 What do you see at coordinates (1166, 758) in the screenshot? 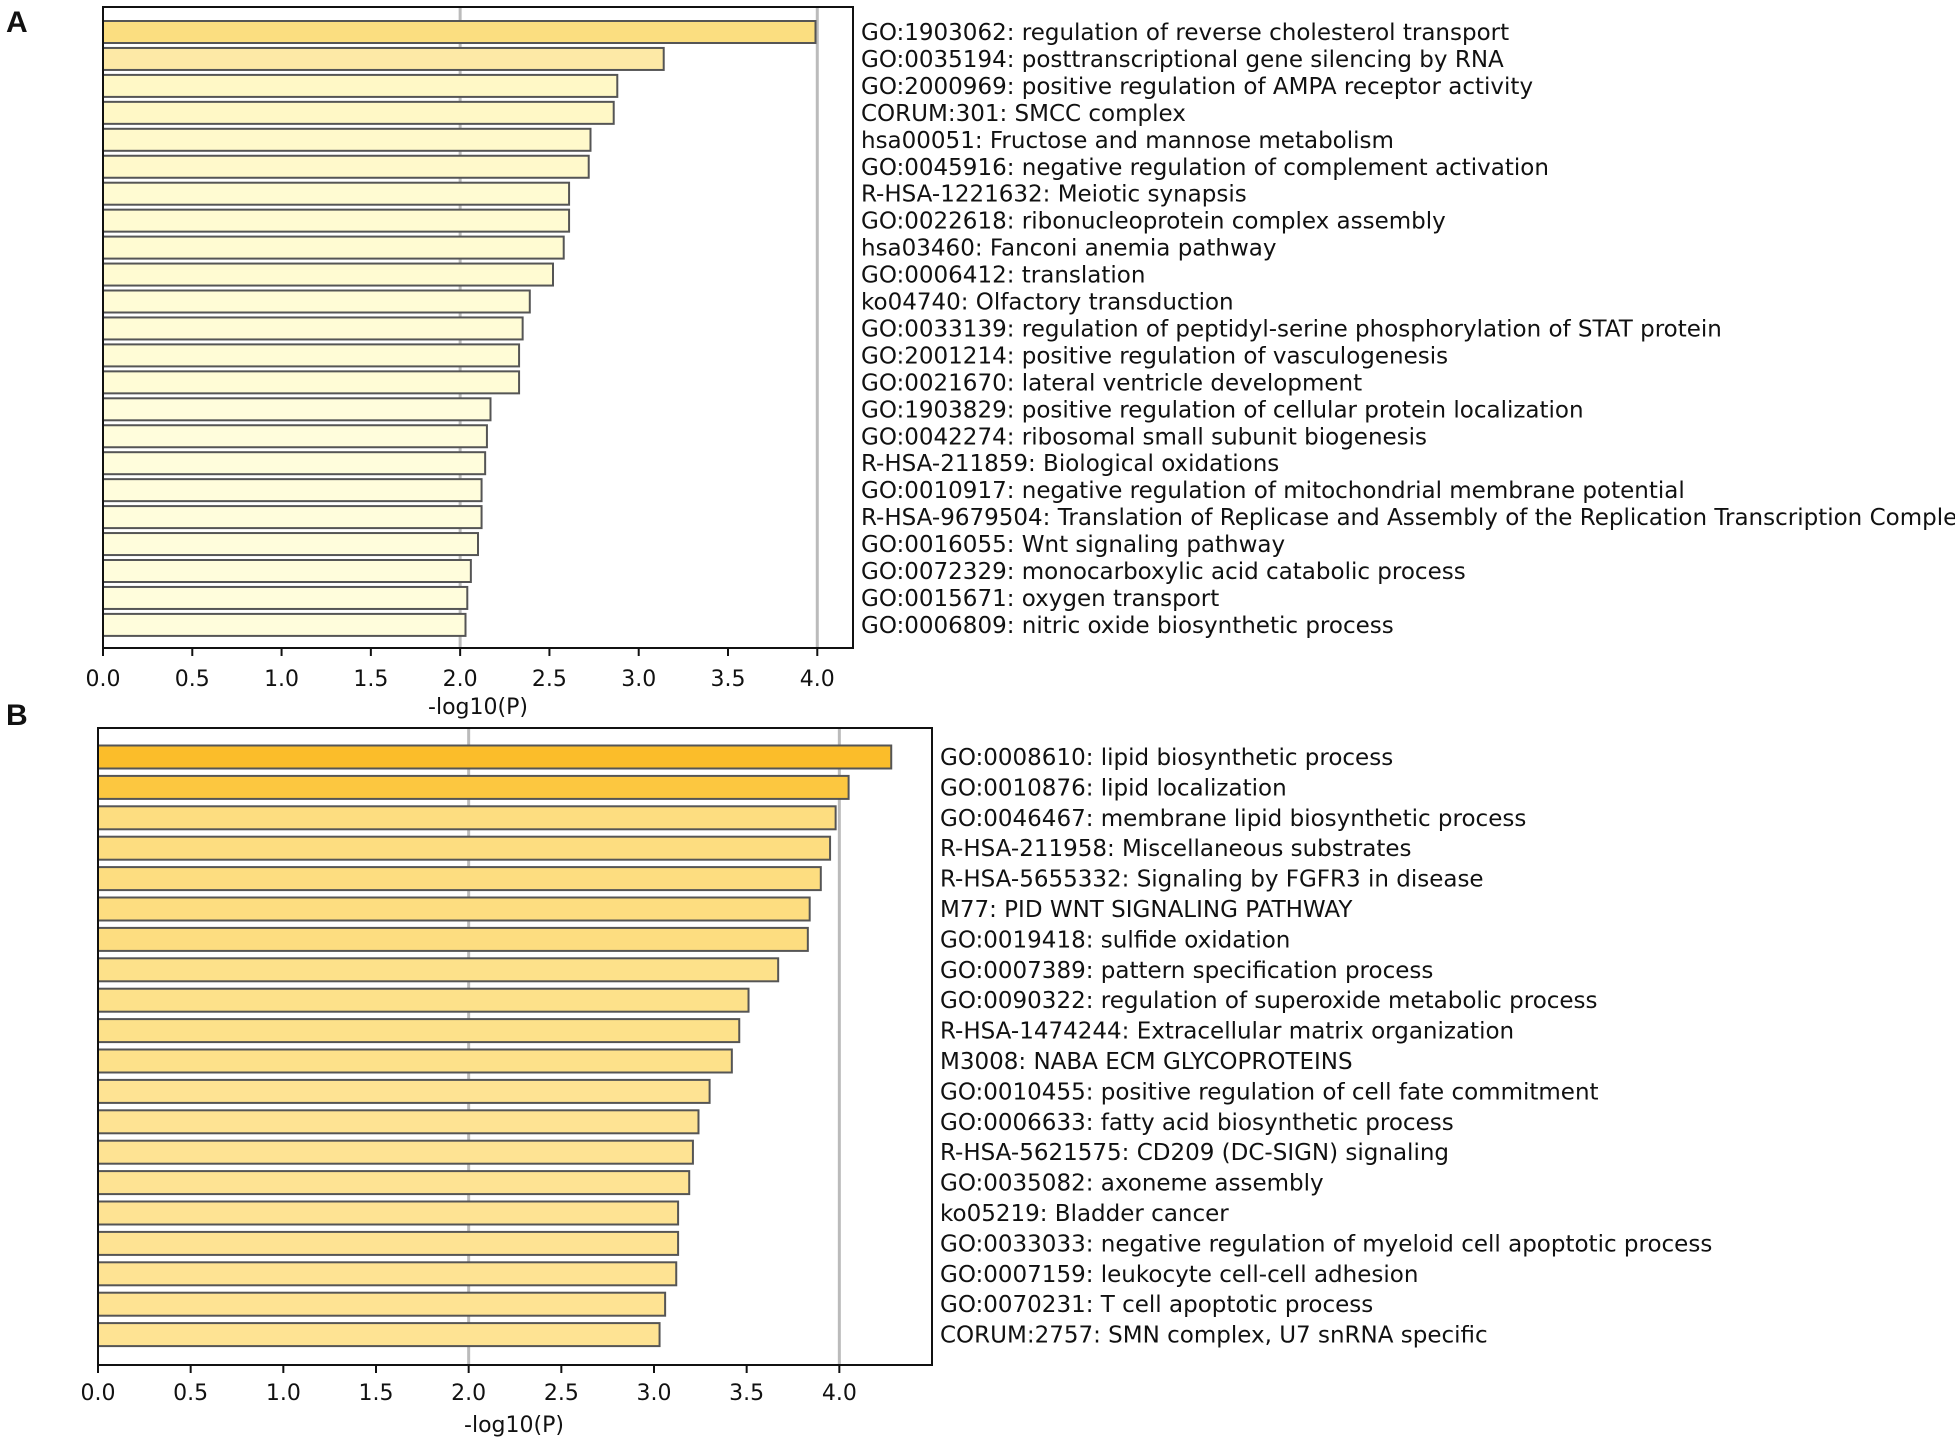
I see `panel-b-category-label-1: GO:0008610: lipid biosynthetic process` at bounding box center [1166, 758].